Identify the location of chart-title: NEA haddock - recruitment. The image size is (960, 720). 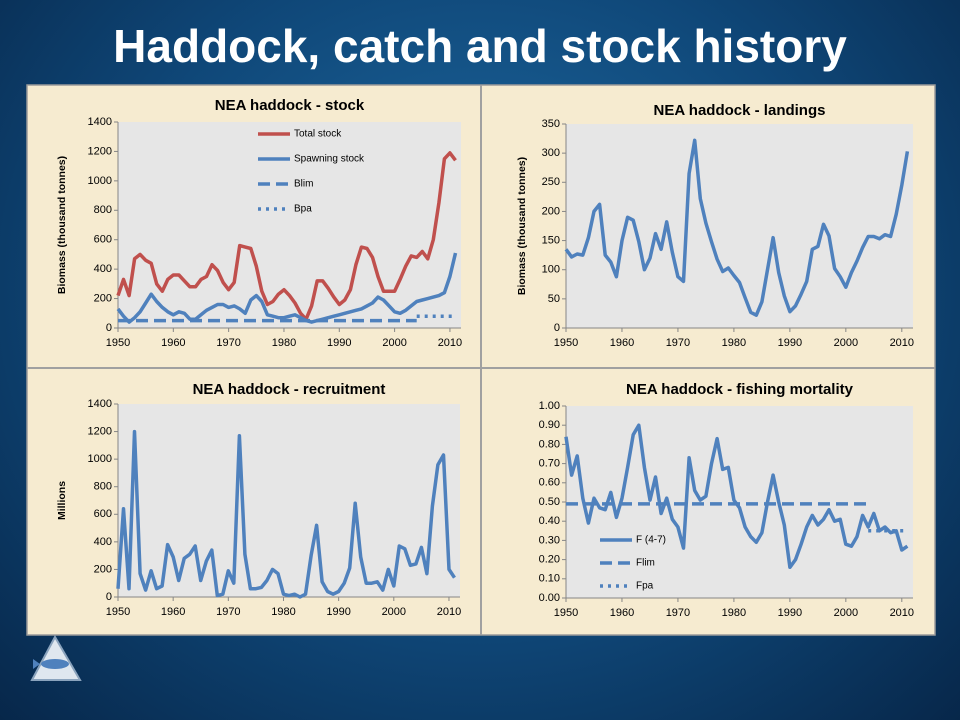
(289, 389).